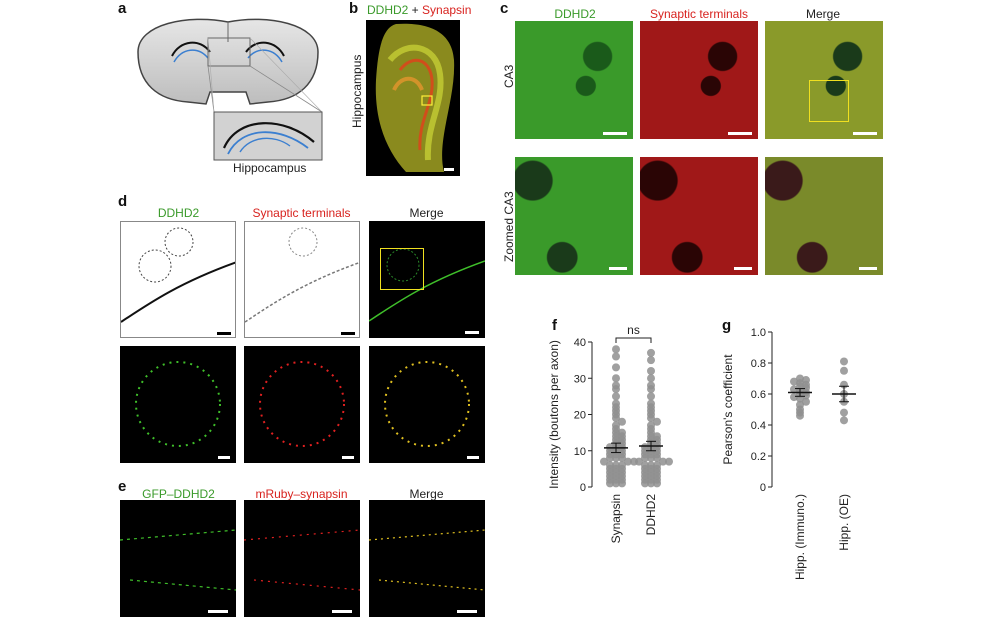  I want to click on y-tick-label: 0.6, so click(758, 395).